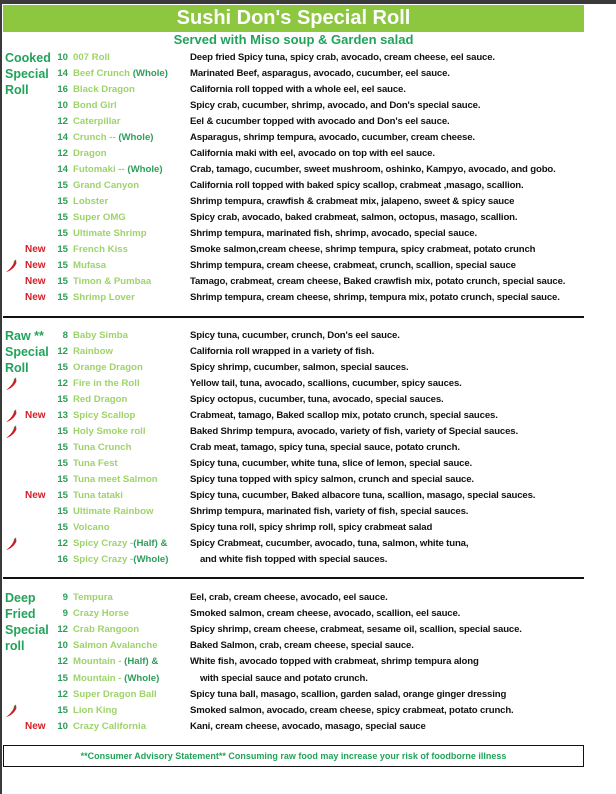 The image size is (616, 794). I want to click on item-name: Rainbow, so click(93, 352).